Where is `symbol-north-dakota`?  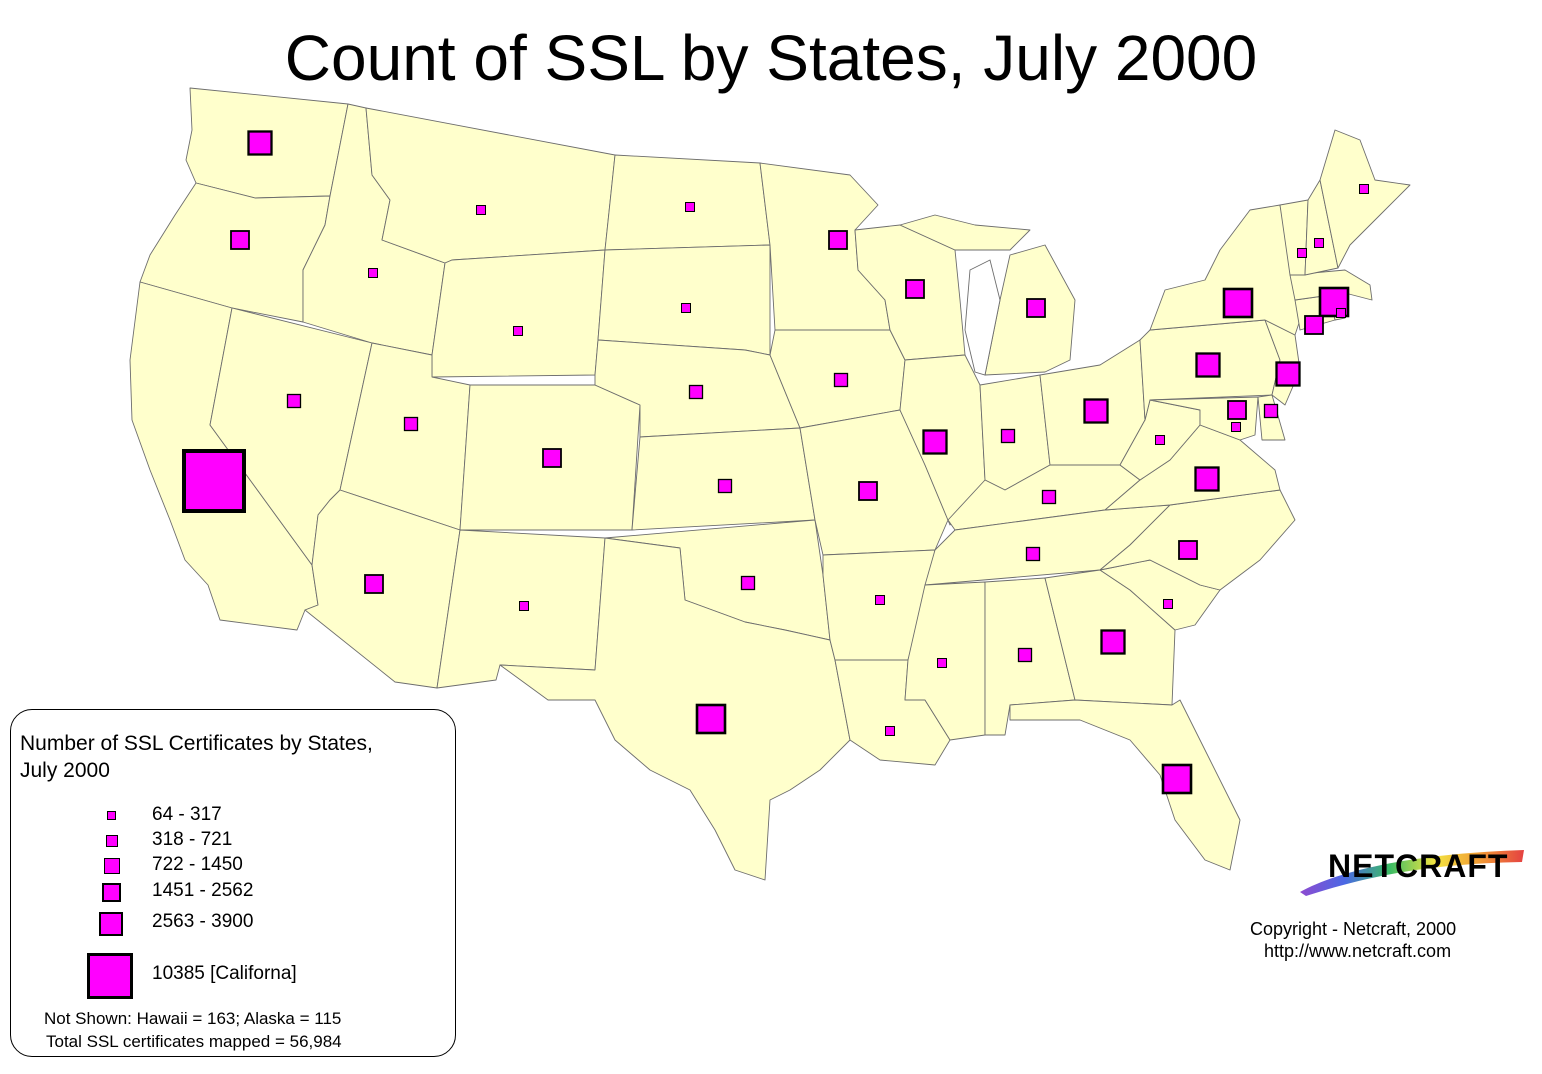
symbol-north-dakota is located at coordinates (690, 207).